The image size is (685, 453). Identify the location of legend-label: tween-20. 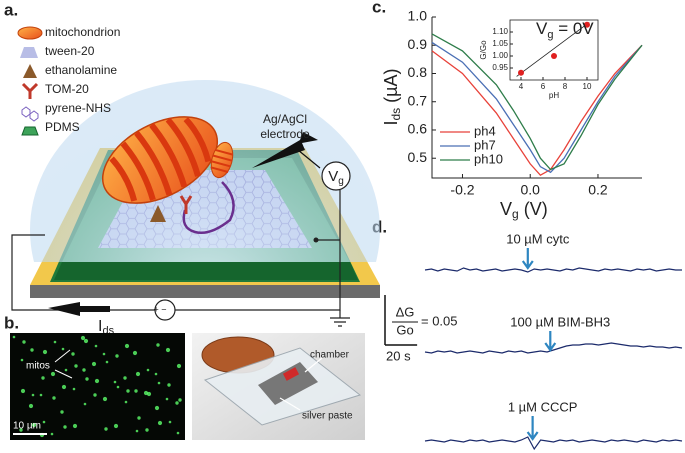
(70, 51).